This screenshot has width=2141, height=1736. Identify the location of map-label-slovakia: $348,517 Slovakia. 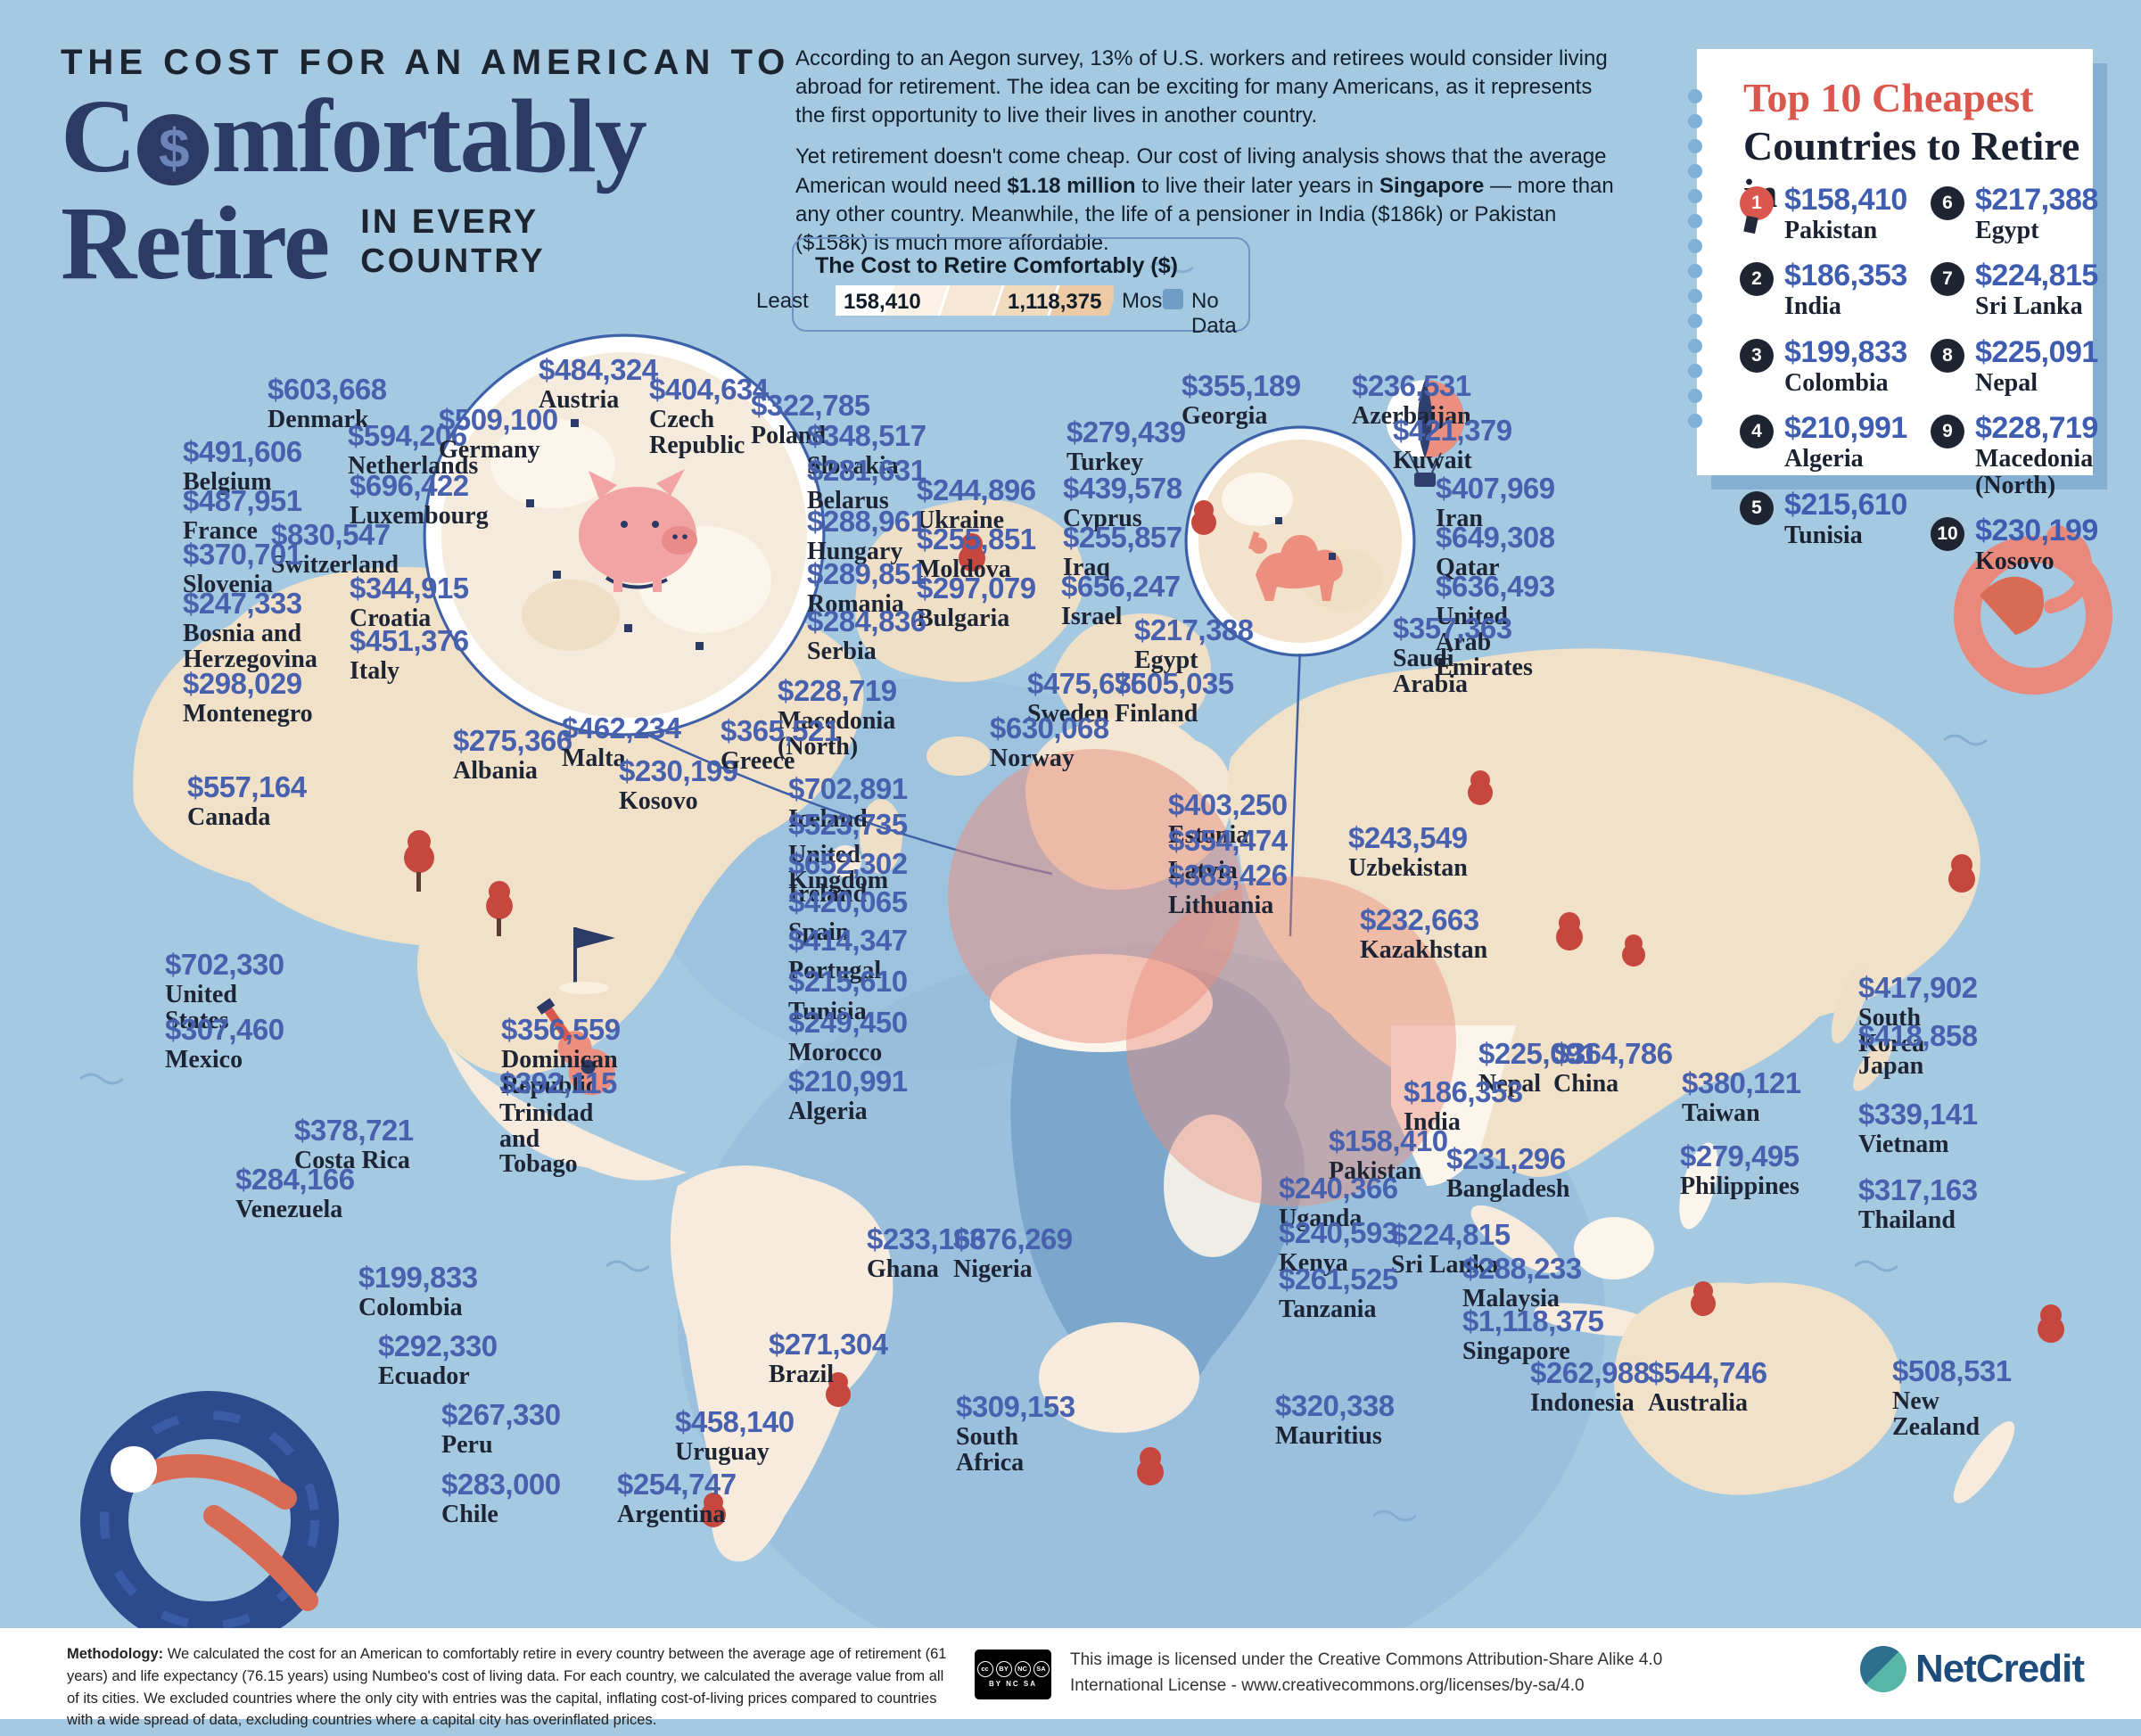
(866, 450).